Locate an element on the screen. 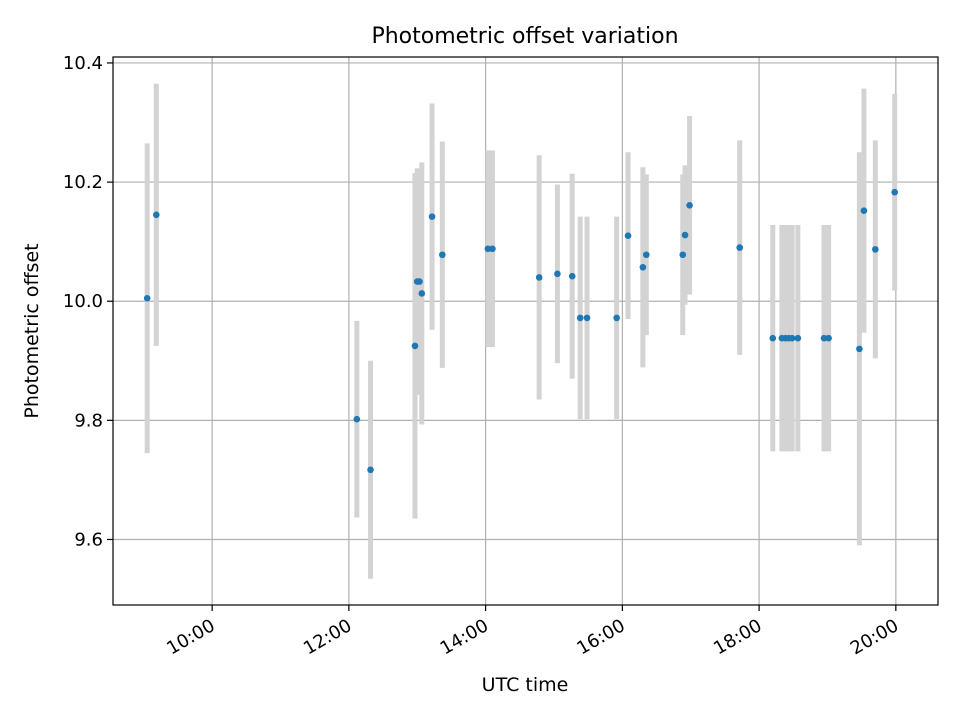 The height and width of the screenshot is (725, 960). x-tick-label: 14:00 is located at coordinates (464, 637).